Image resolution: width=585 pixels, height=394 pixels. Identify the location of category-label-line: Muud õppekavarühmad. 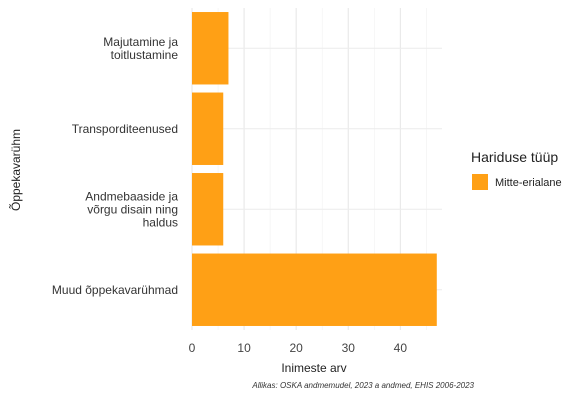
(115, 290).